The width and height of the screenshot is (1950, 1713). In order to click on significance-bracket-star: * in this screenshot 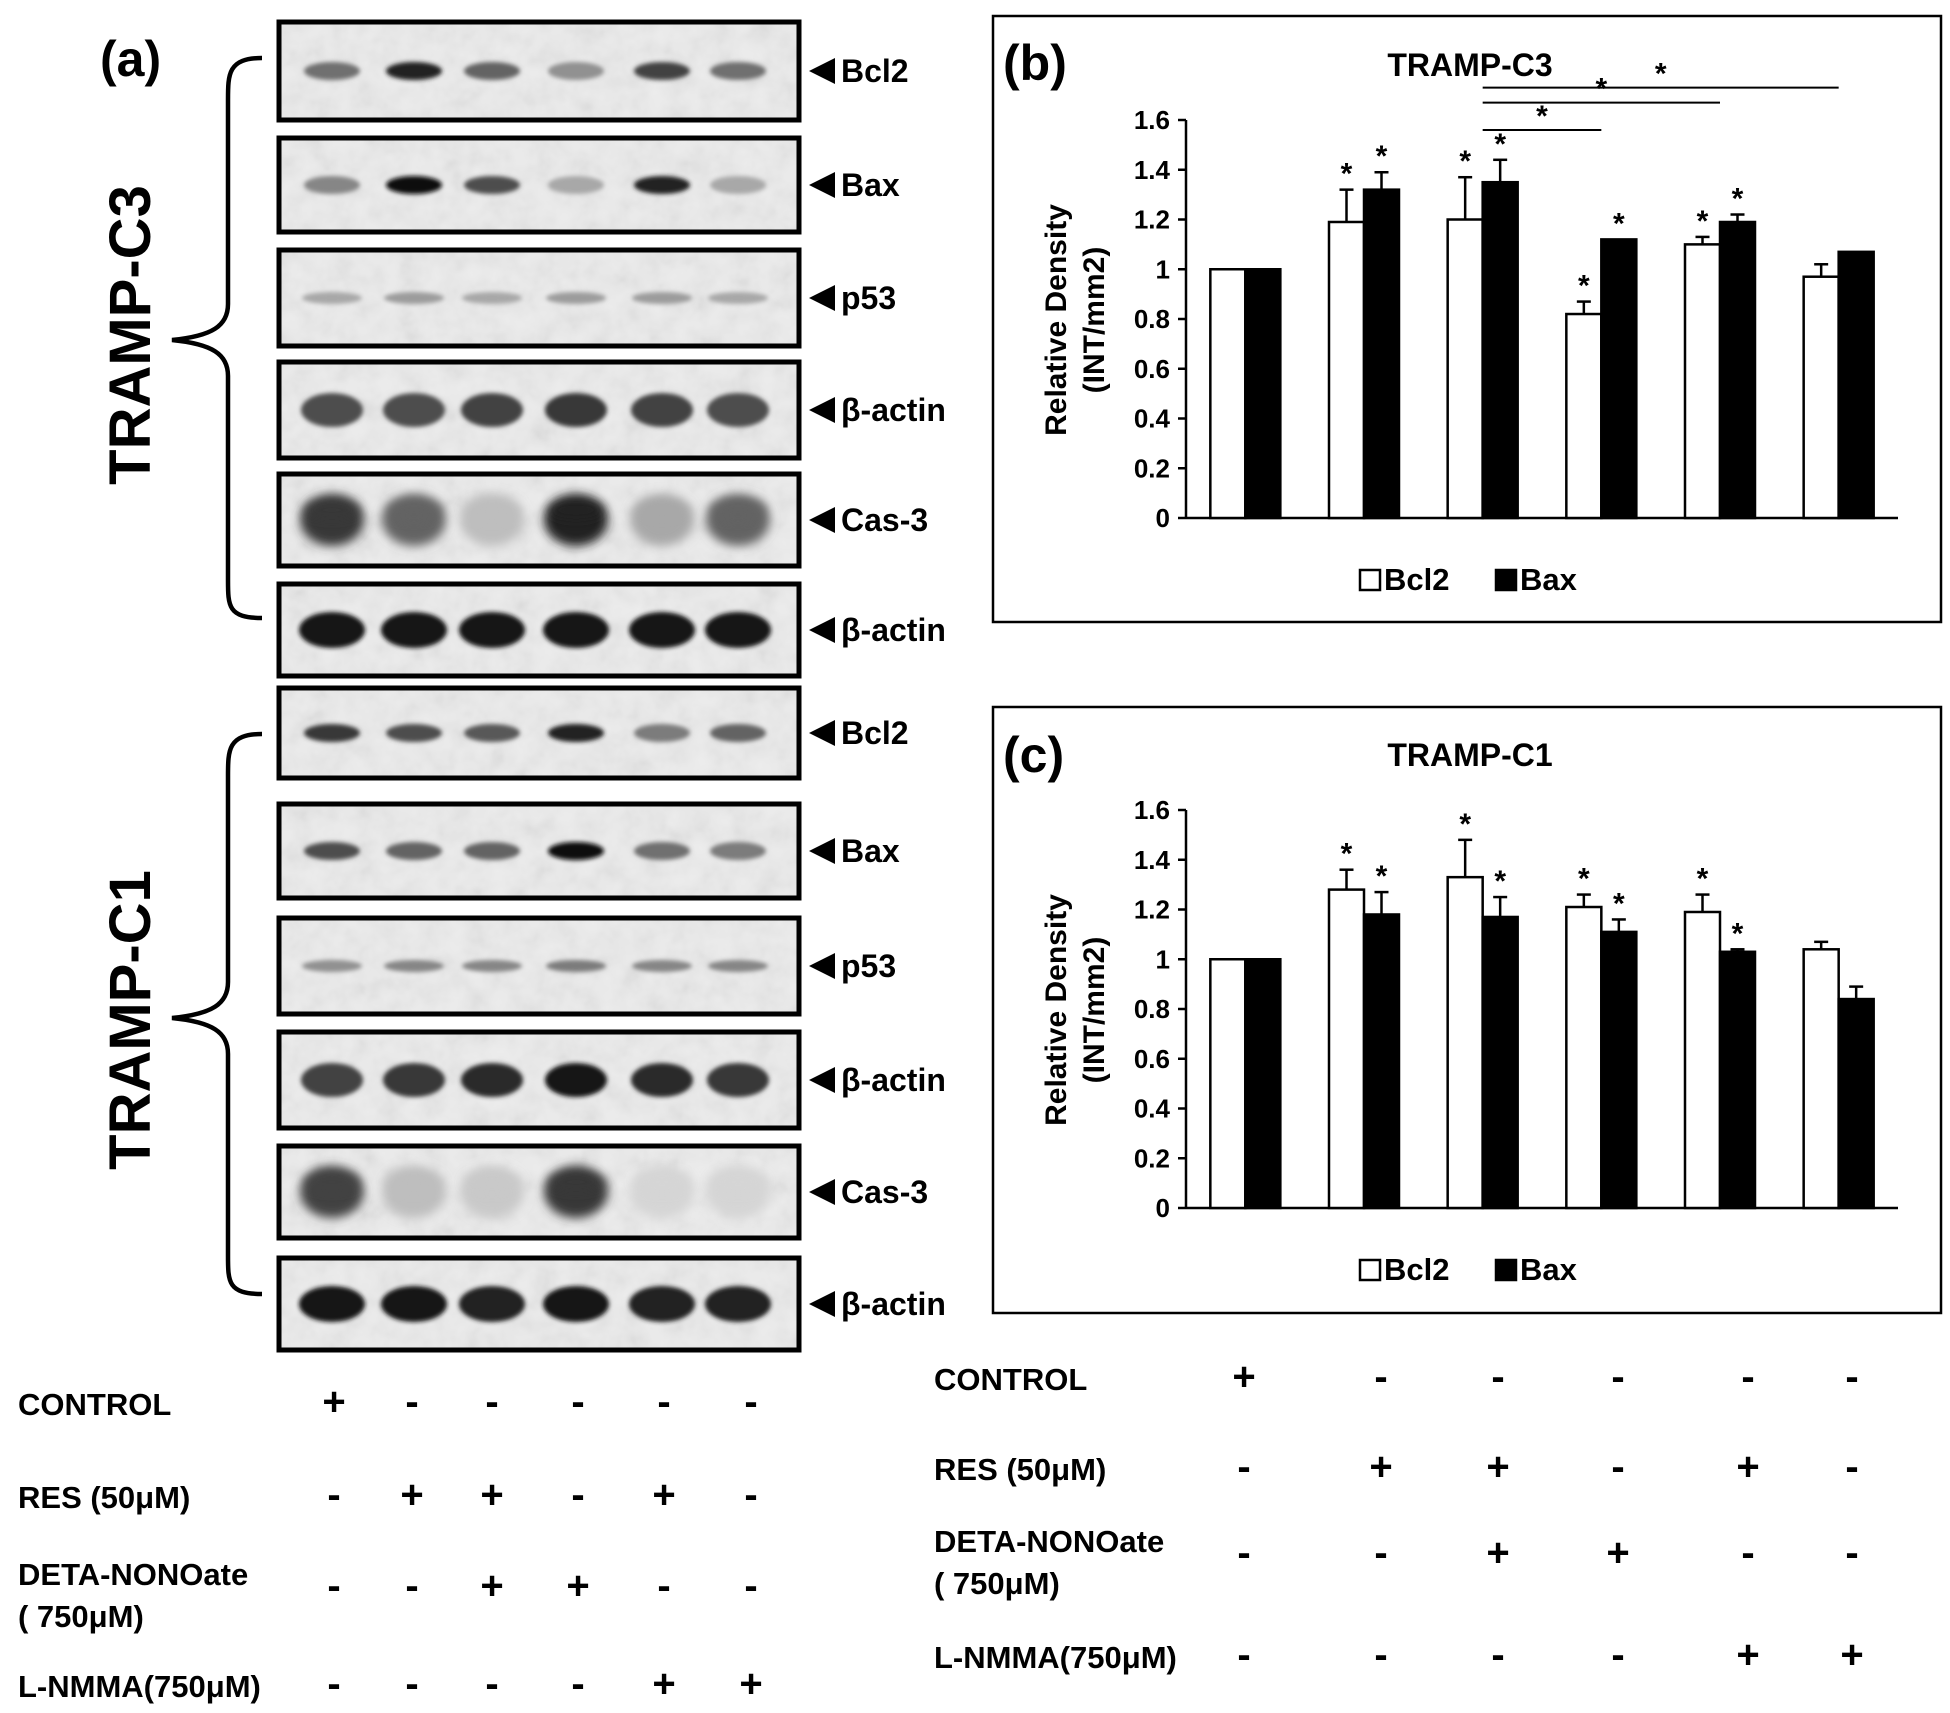, I will do `click(1601, 89)`.